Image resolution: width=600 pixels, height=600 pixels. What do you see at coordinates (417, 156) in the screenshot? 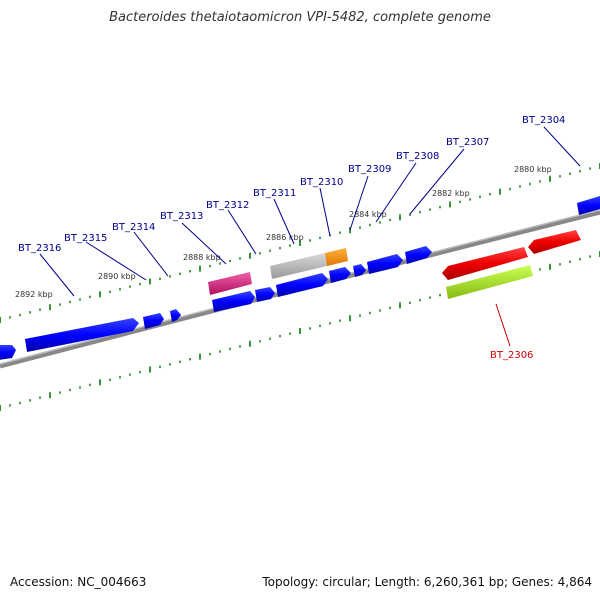
I see `gene-label: BT_2308` at bounding box center [417, 156].